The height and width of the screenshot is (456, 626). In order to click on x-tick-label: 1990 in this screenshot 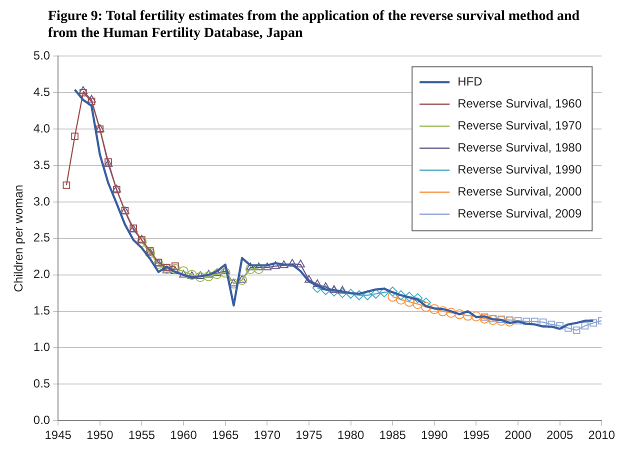, I will do `click(434, 435)`.